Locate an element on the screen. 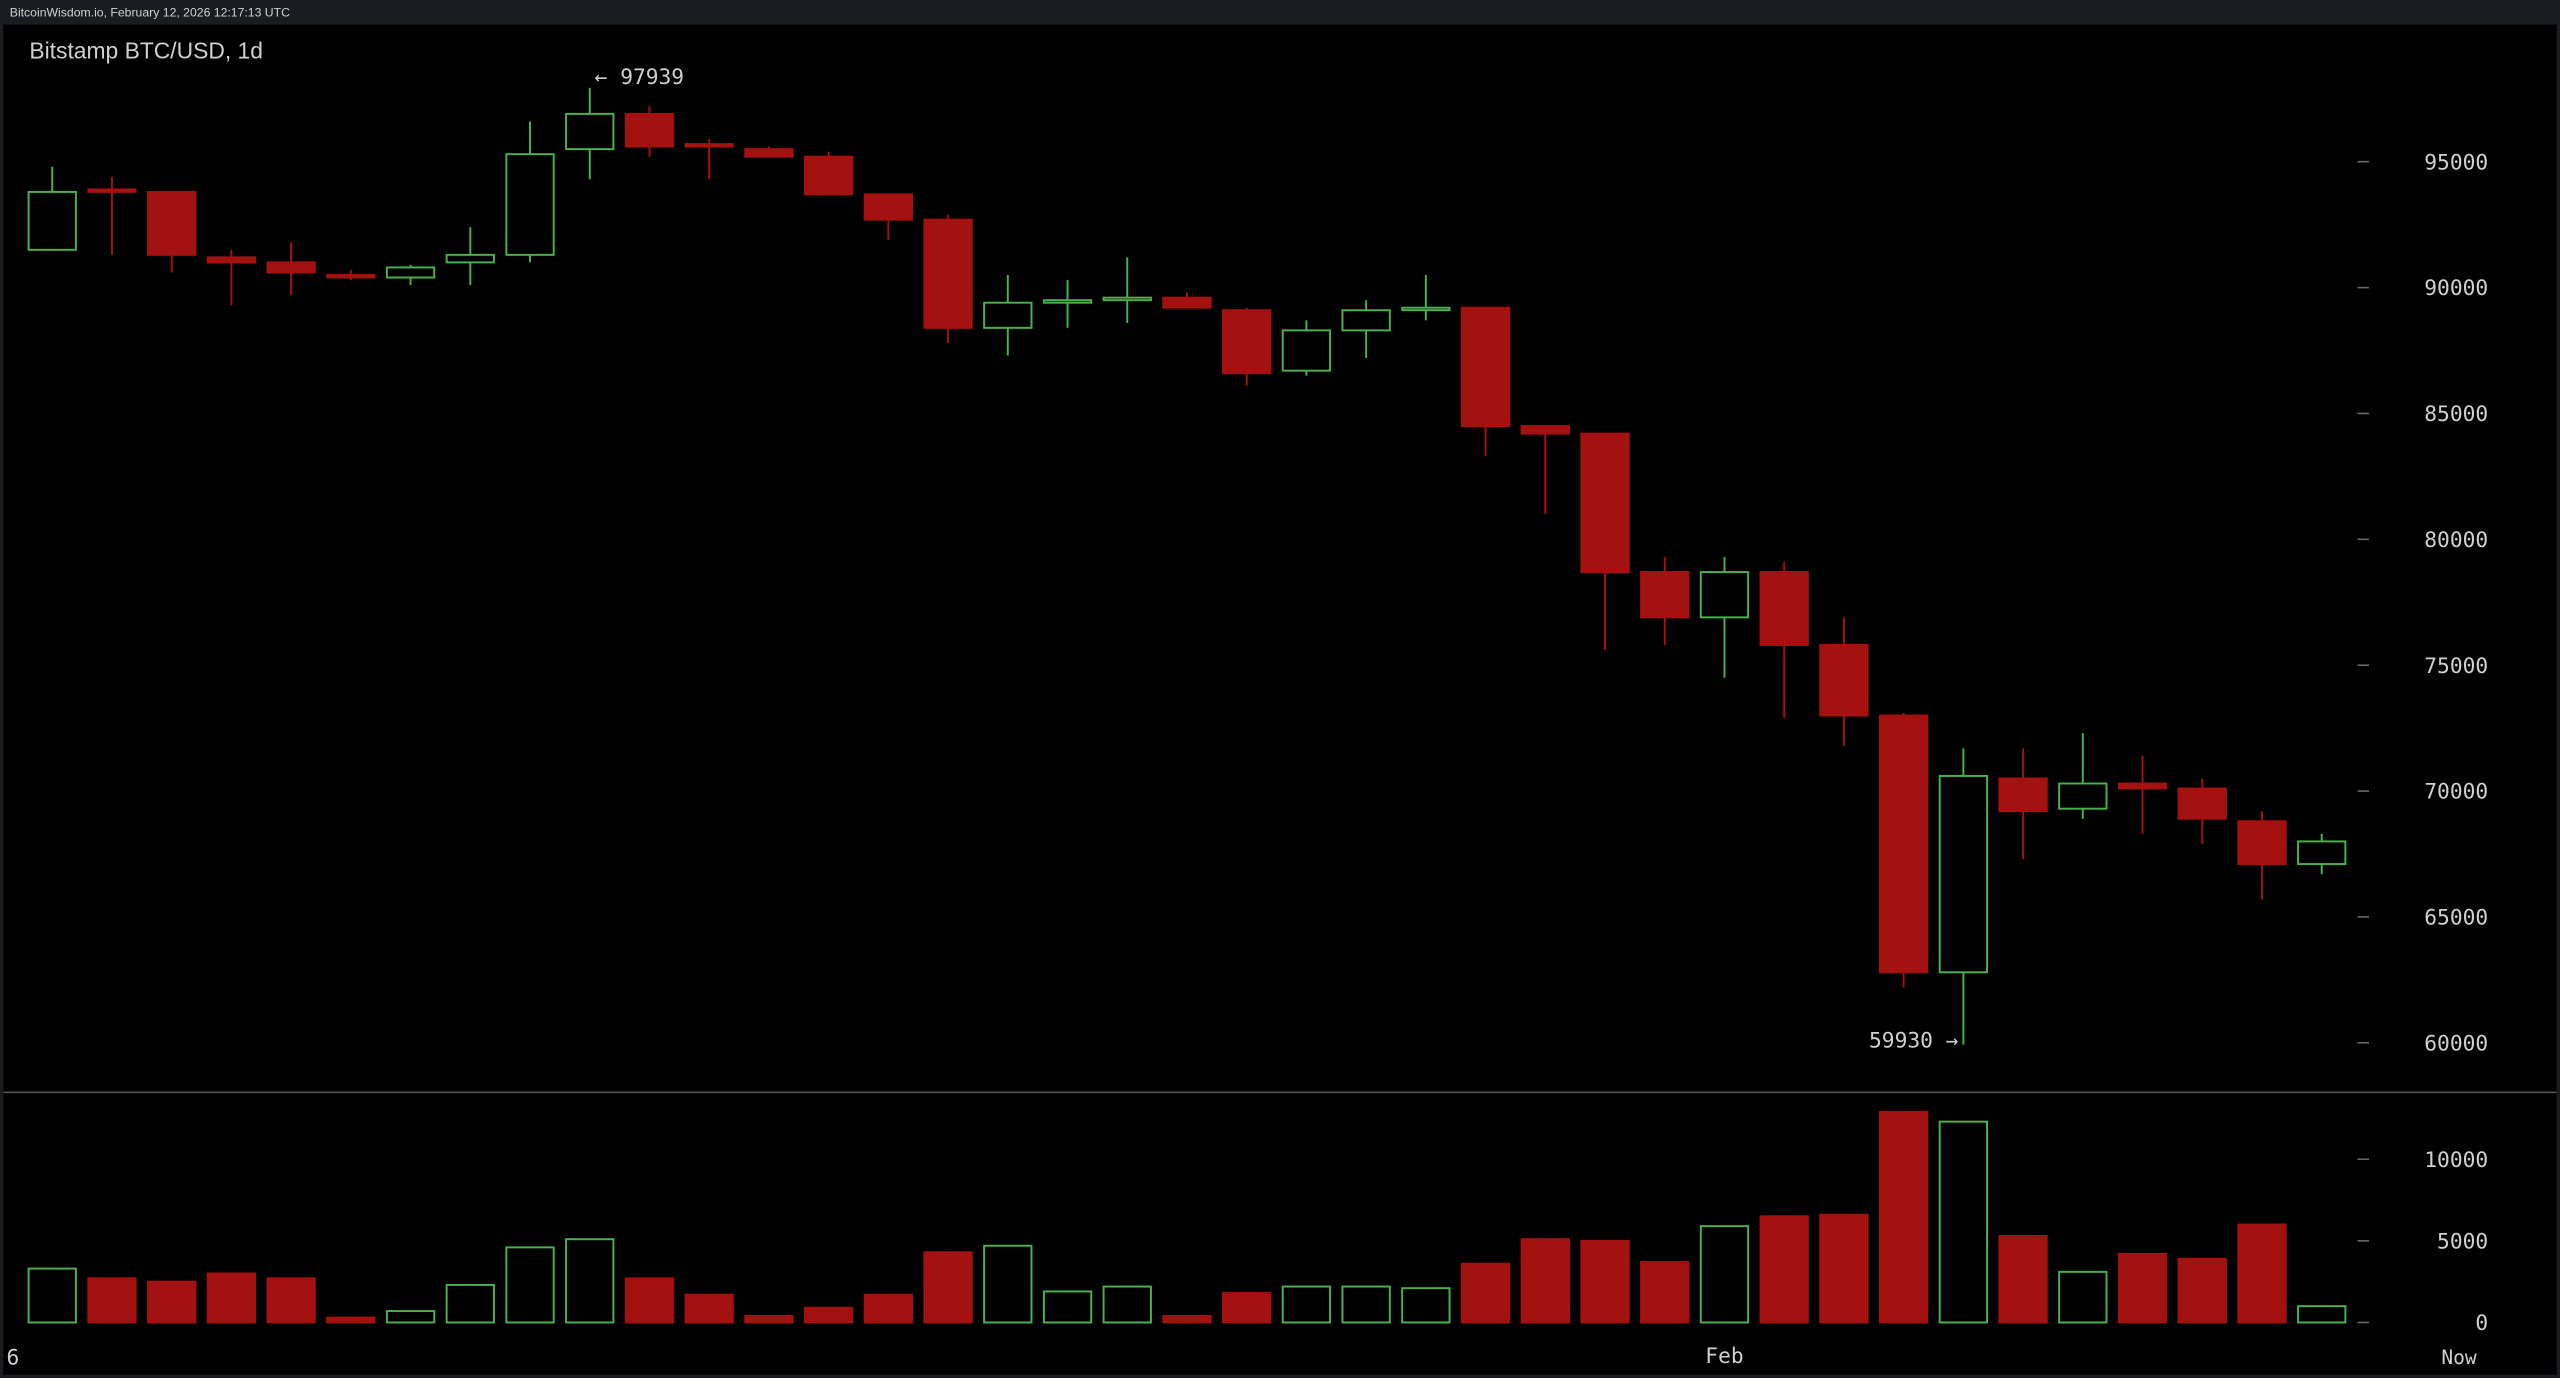 This screenshot has height=1378, width=2560. x-start-label: 6 is located at coordinates (13, 1357).